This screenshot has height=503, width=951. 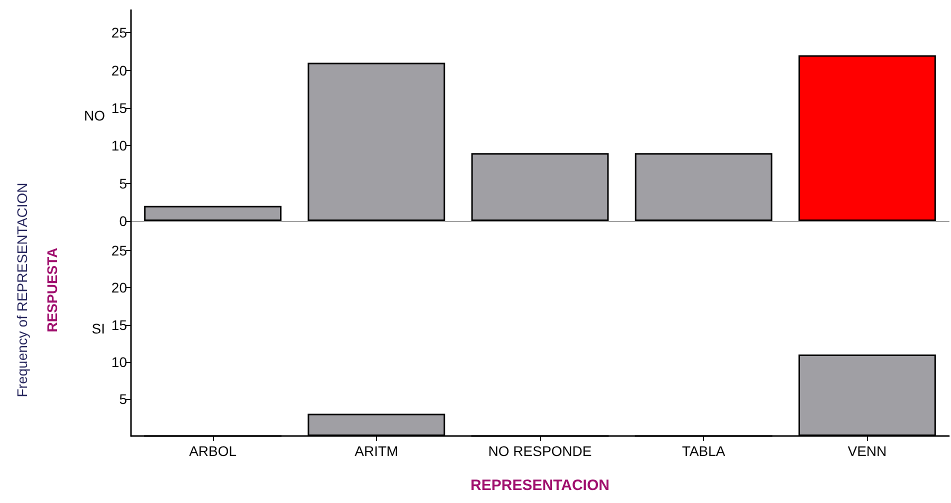 What do you see at coordinates (867, 451) in the screenshot?
I see `x-tick-label: VENN` at bounding box center [867, 451].